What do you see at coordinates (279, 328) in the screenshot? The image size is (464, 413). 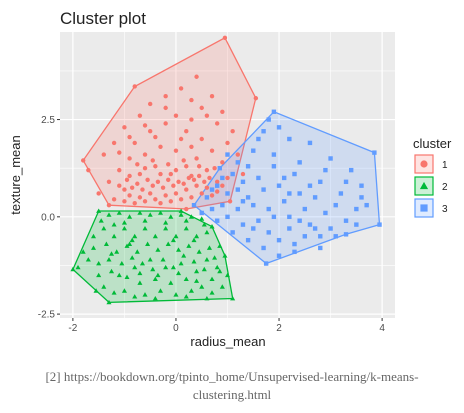 I see `x-tick-label: 2` at bounding box center [279, 328].